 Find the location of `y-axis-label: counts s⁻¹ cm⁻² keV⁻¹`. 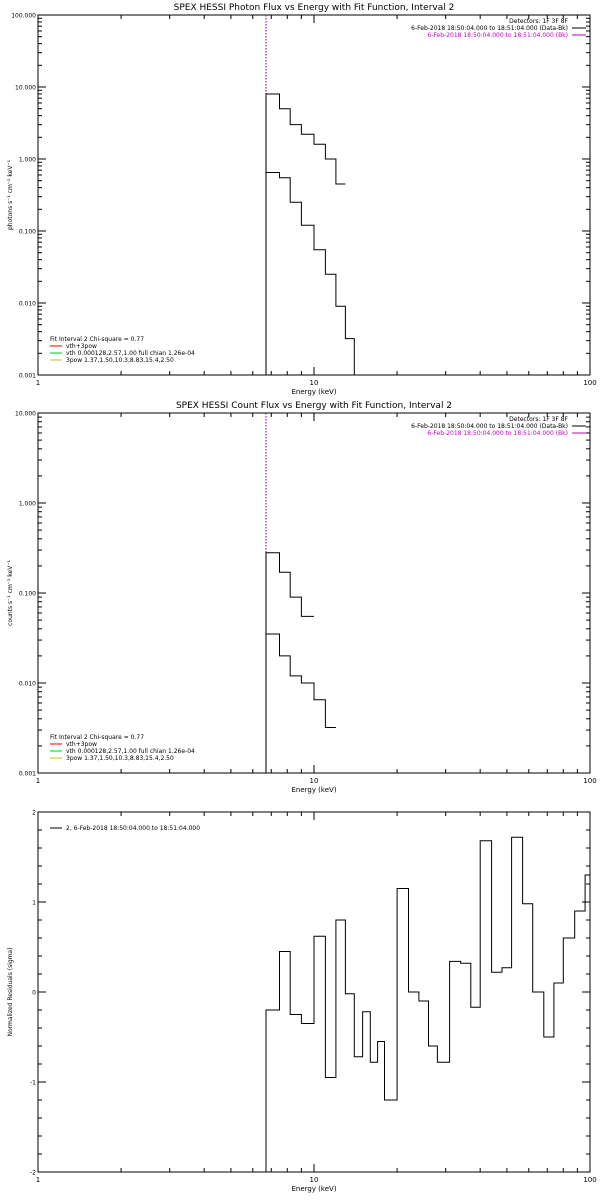

y-axis-label: counts s⁻¹ cm⁻² keV⁻¹ is located at coordinates (10, 593).